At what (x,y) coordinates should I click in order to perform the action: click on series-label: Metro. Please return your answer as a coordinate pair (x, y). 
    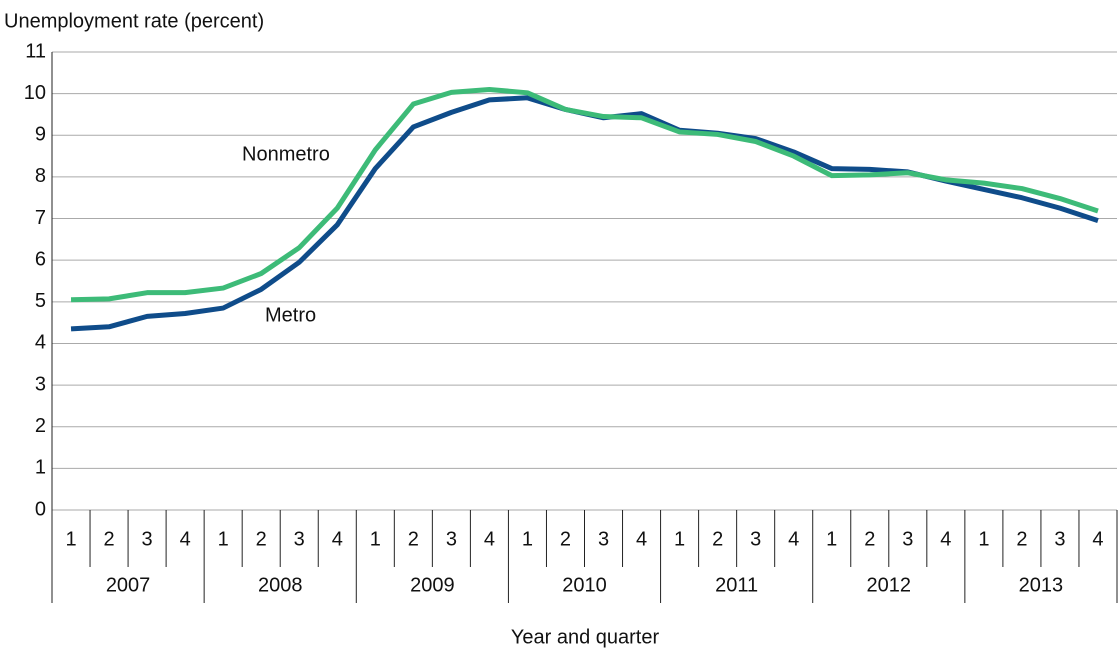
    Looking at the image, I should click on (290, 315).